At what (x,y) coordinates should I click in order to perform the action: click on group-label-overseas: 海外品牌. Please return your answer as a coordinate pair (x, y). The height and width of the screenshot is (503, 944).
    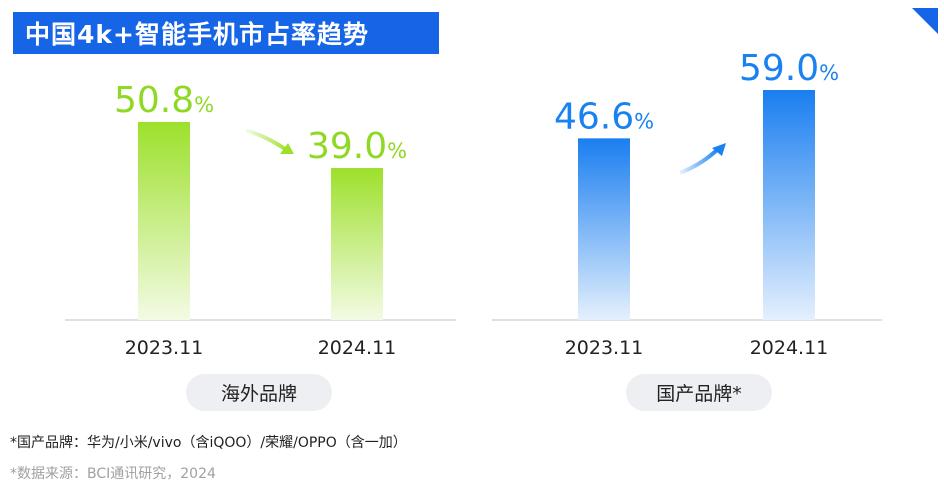
    Looking at the image, I should click on (259, 392).